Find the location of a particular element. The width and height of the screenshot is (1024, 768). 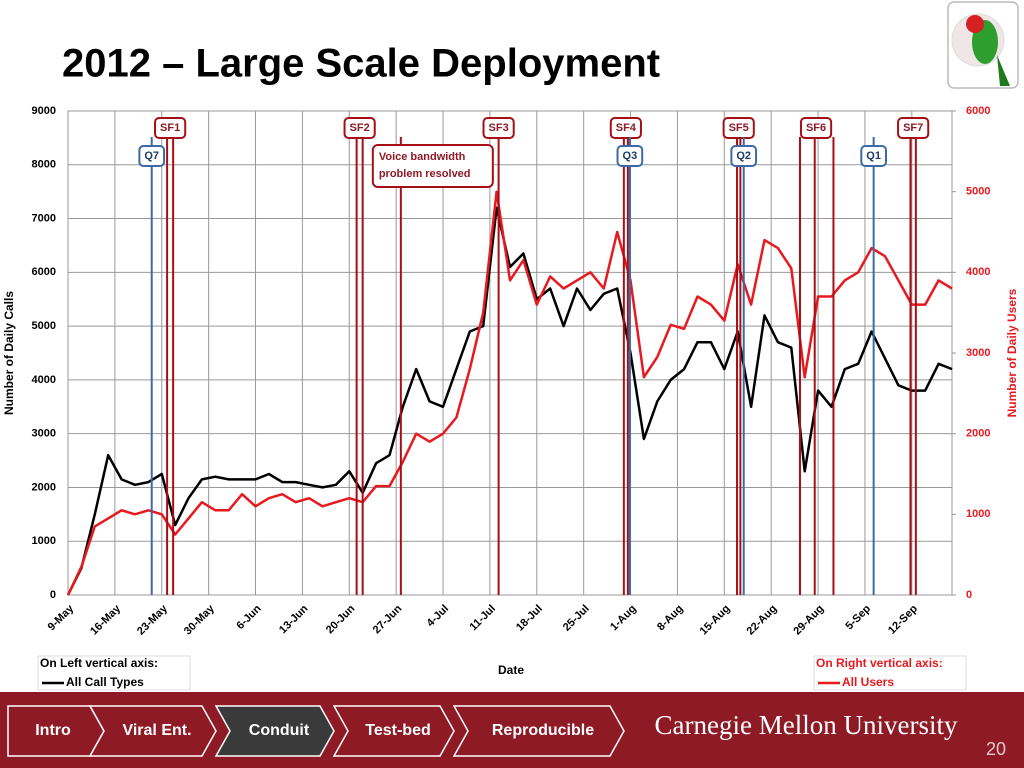

event-label: SF7 is located at coordinates (913, 128).